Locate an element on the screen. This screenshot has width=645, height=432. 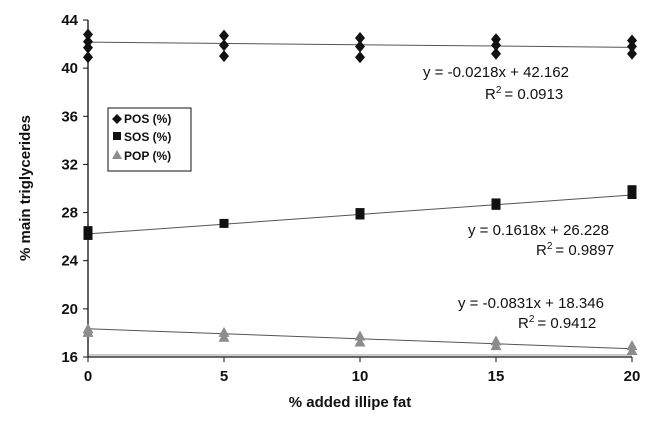
legend-label-pos: POS (%) is located at coordinates (147, 119).